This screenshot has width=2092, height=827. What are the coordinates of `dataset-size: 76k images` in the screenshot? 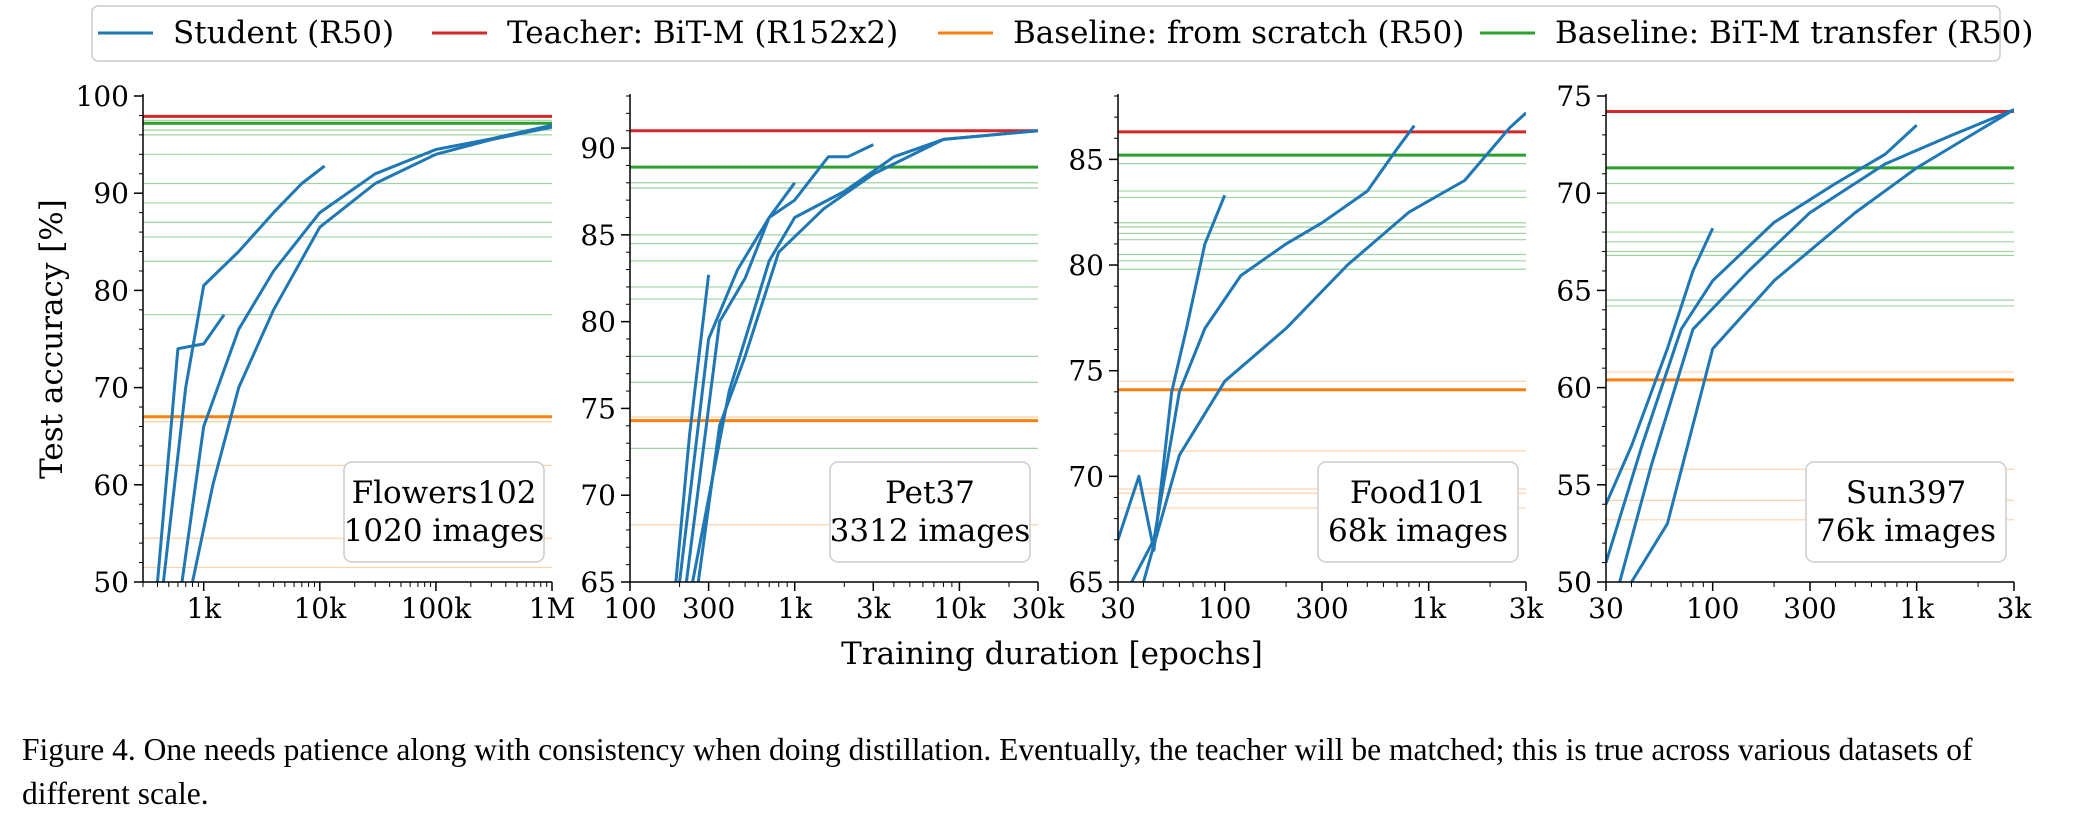 It's located at (1906, 531).